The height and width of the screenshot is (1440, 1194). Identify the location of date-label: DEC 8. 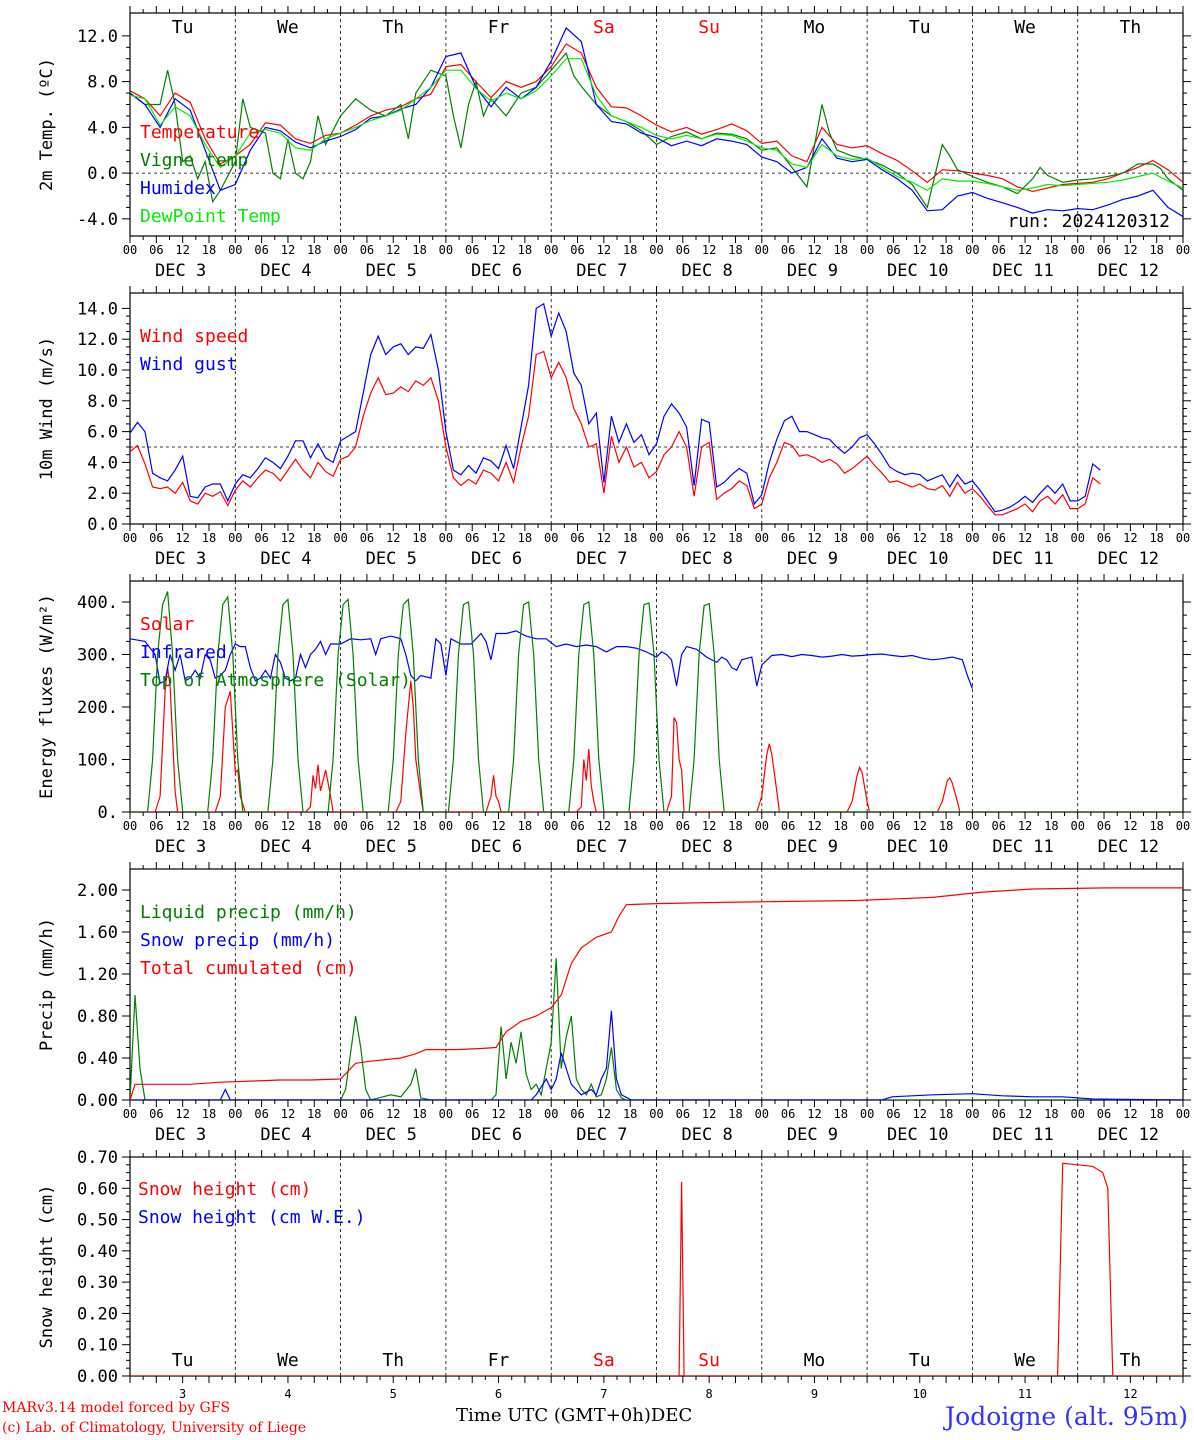
(707, 847).